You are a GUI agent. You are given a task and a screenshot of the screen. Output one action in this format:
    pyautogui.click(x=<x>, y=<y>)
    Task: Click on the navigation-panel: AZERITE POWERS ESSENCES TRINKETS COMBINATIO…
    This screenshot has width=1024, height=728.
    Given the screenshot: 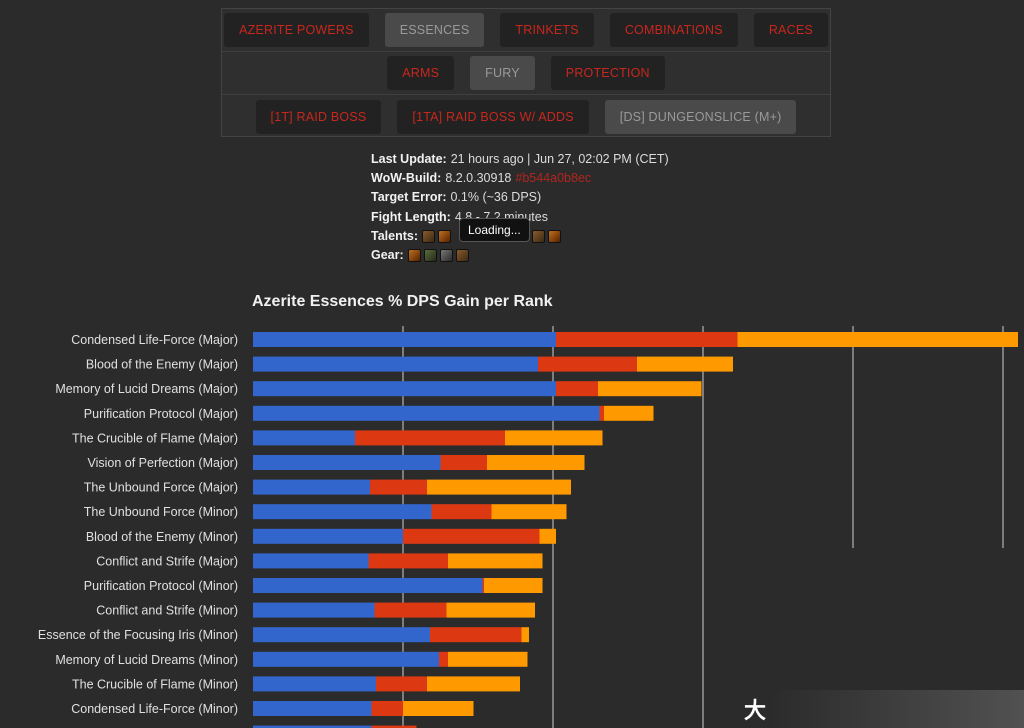 What is the action you would take?
    pyautogui.click(x=526, y=72)
    